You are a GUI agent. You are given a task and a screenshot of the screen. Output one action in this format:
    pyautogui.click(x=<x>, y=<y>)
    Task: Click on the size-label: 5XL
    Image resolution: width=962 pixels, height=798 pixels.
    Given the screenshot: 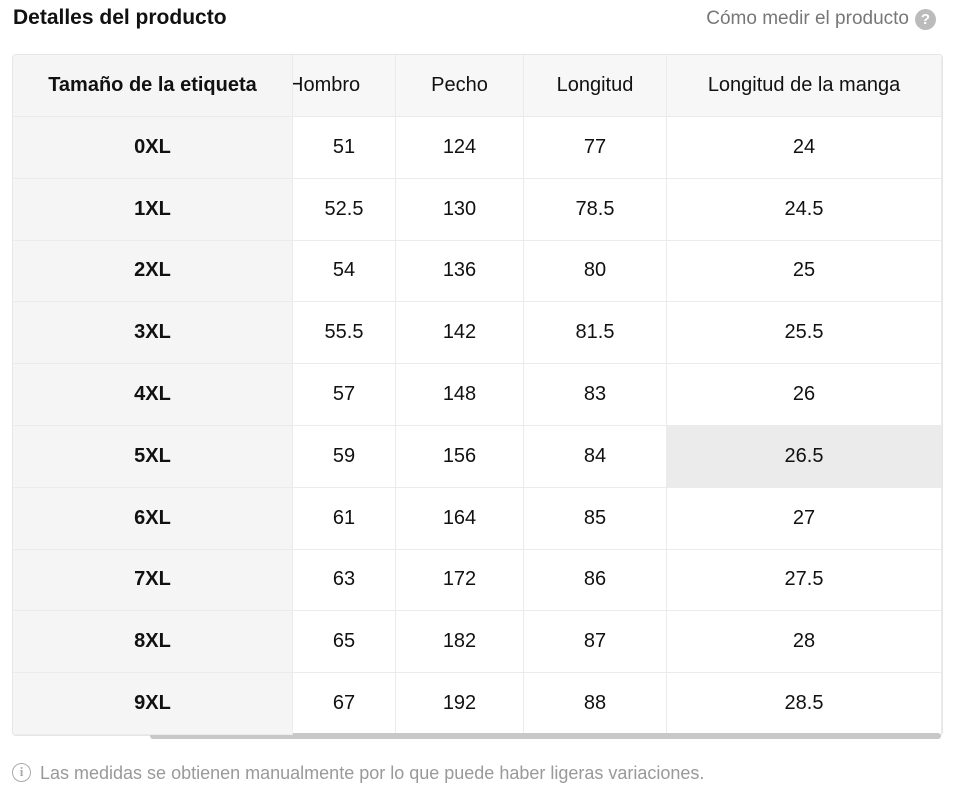 What is the action you would take?
    pyautogui.click(x=153, y=457)
    